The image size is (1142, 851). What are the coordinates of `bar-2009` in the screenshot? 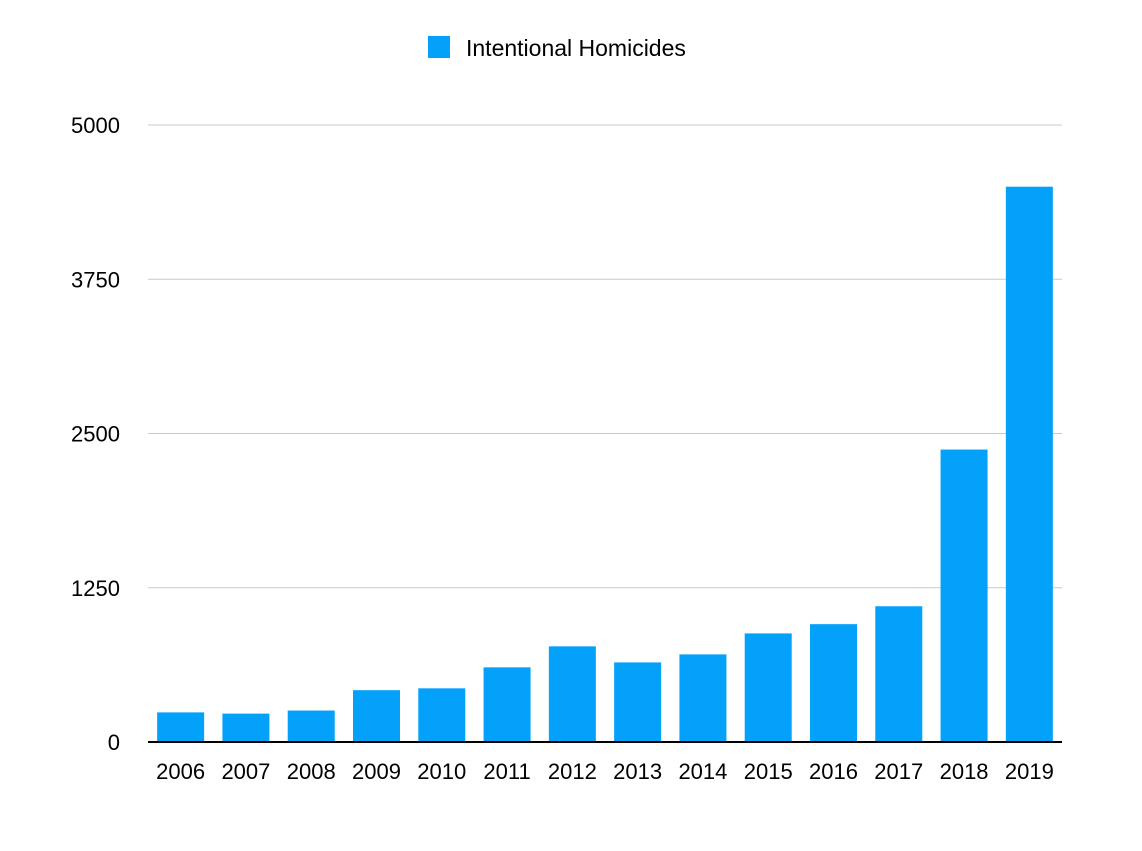 It's located at (376, 716).